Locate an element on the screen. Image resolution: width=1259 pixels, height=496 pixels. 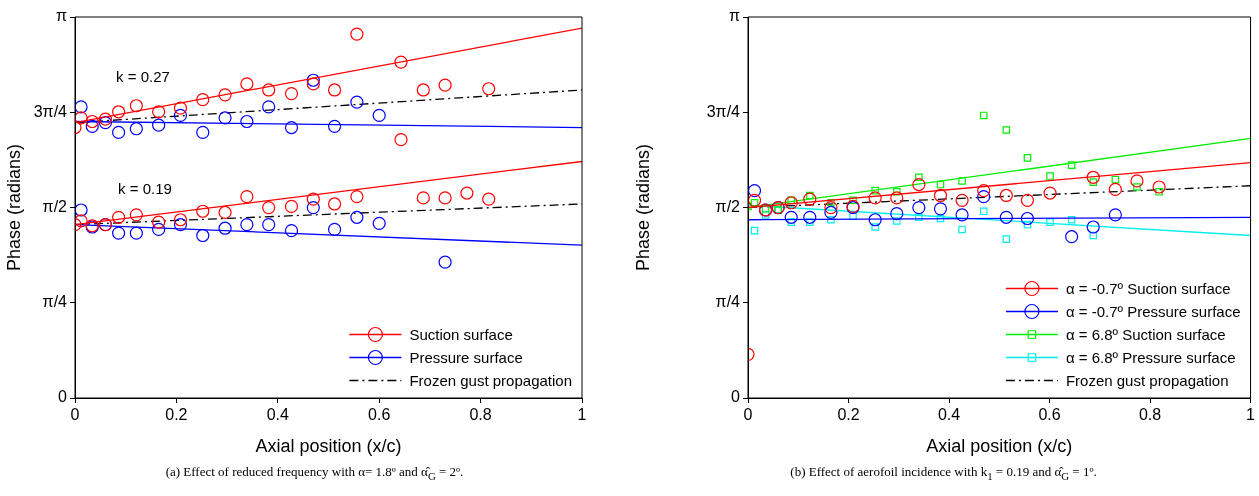
legend-label: α = -0.7º Pressure surface is located at coordinates (1153, 311).